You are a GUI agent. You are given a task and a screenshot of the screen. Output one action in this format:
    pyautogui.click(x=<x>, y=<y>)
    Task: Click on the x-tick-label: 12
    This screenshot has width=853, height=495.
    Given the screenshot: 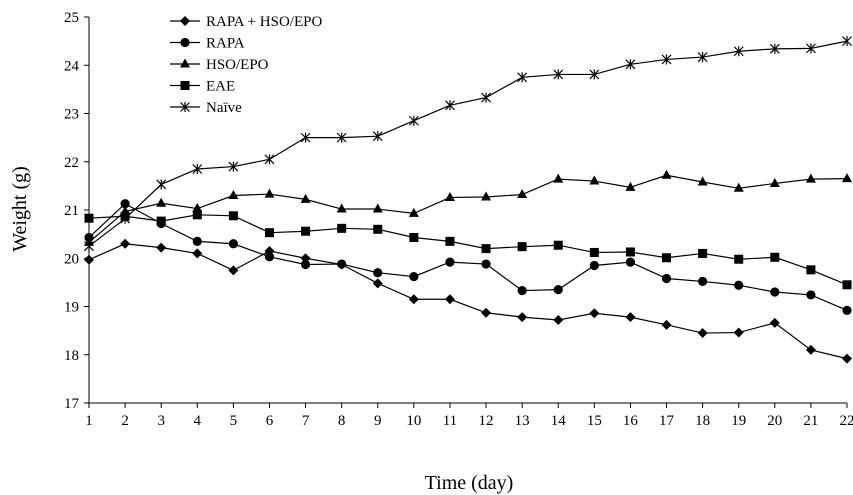 What is the action you would take?
    pyautogui.click(x=486, y=421)
    